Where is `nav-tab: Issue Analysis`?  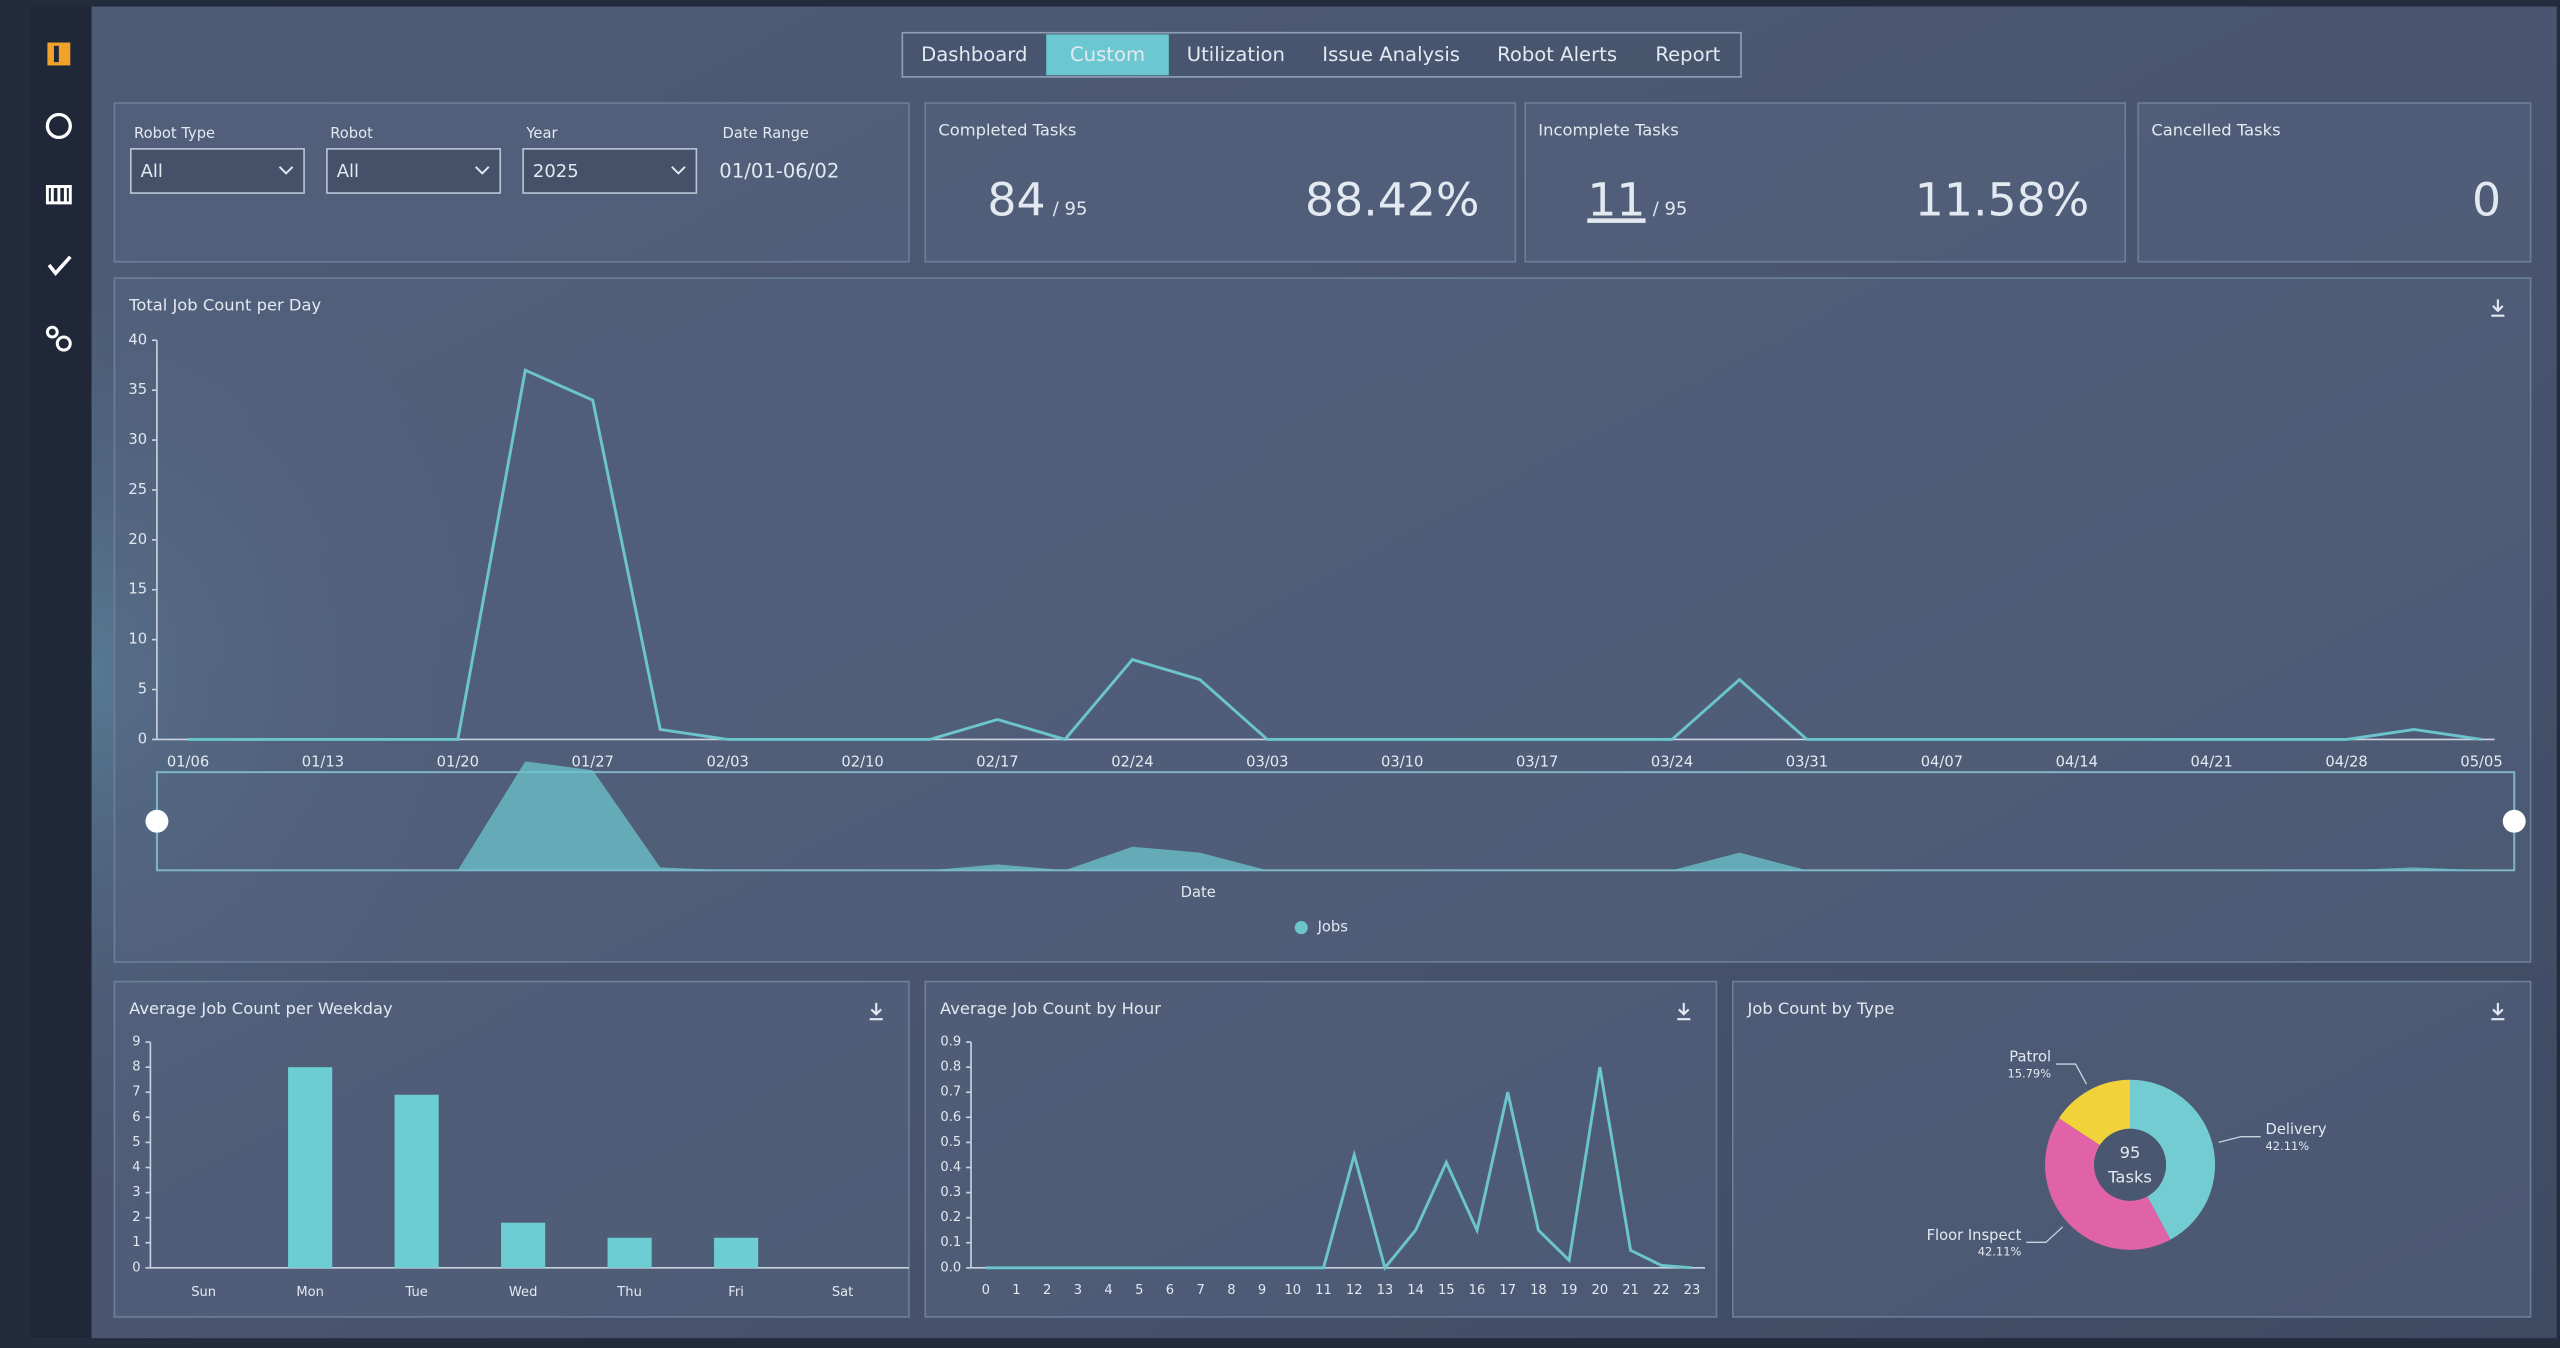
nav-tab: Issue Analysis is located at coordinates (1391, 54).